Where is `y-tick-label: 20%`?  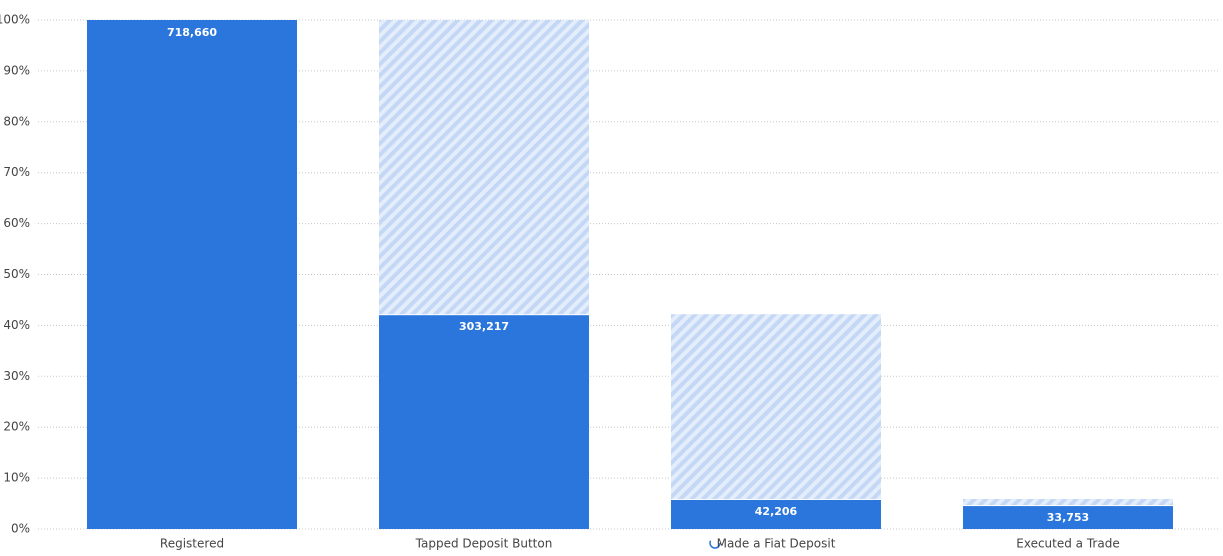
y-tick-label: 20% is located at coordinates (16, 427).